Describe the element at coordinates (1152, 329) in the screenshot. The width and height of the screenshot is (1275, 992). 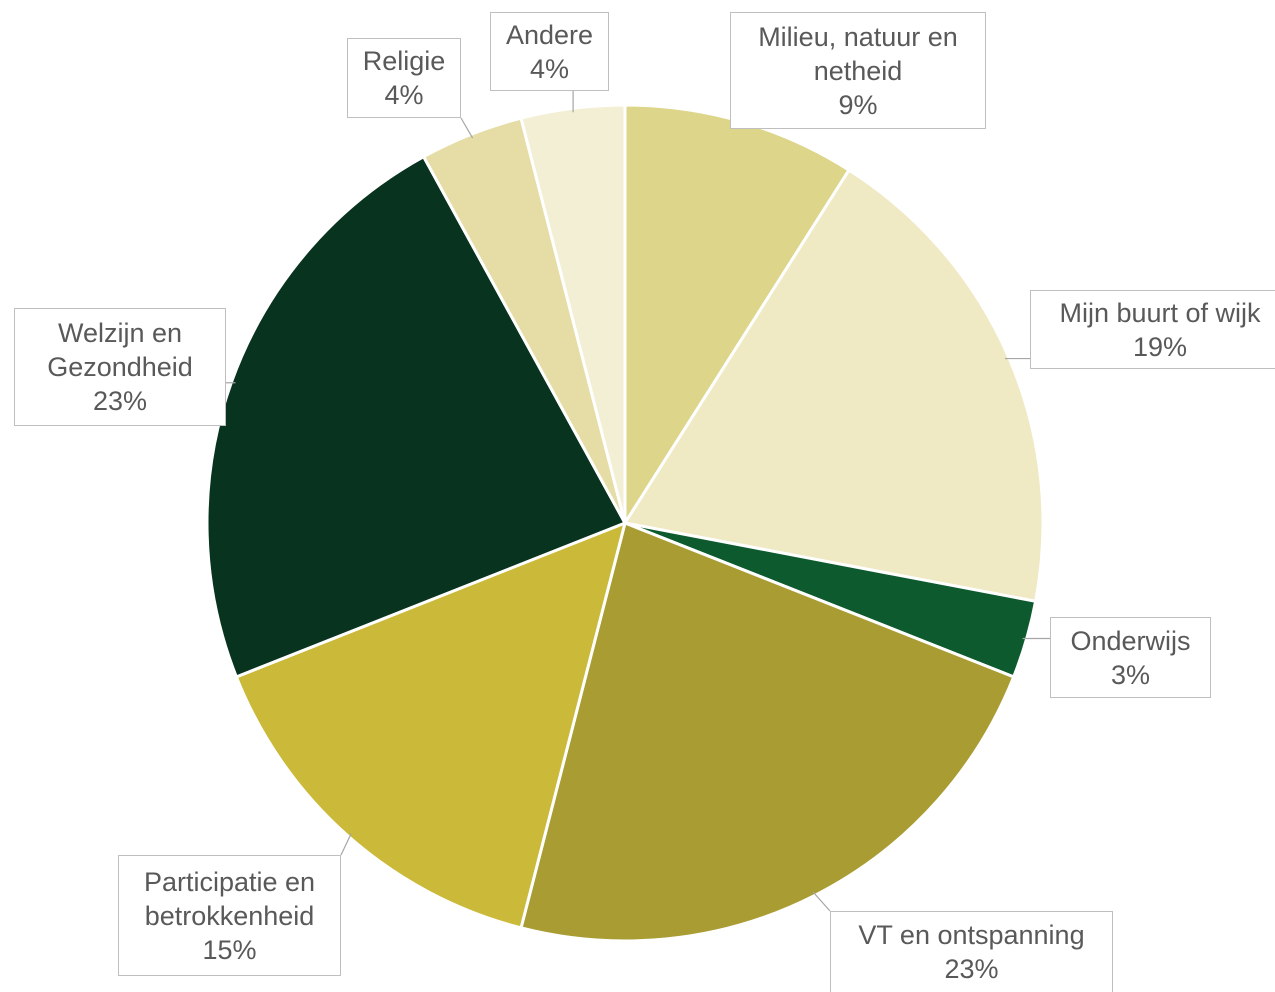
I see `data-label: Mijn buurt of wijk 19%` at that location.